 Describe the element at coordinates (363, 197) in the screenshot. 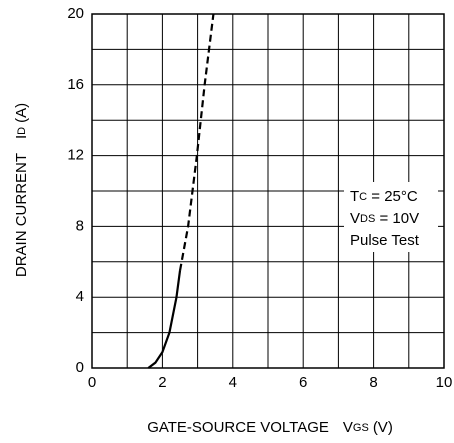

I see `annotation-sub: C` at that location.